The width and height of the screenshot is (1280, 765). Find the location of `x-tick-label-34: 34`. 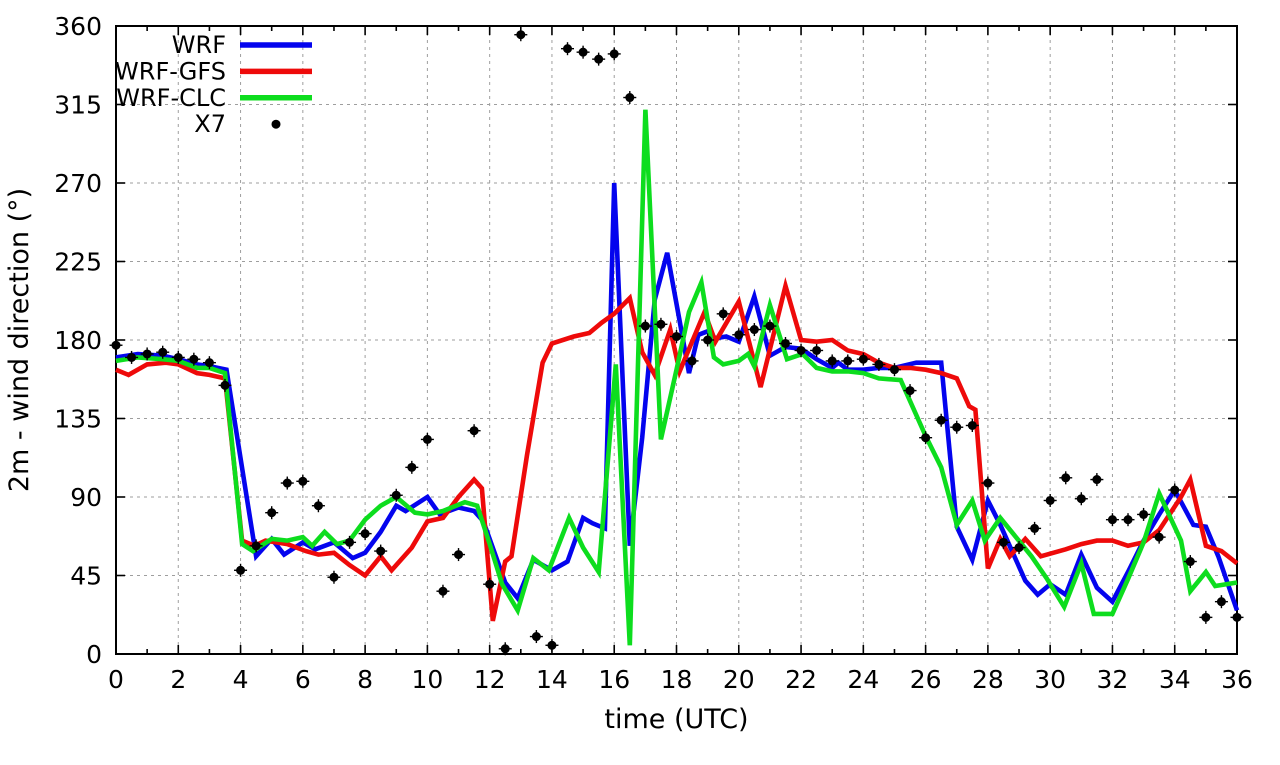

x-tick-label-34: 34 is located at coordinates (1175, 679).